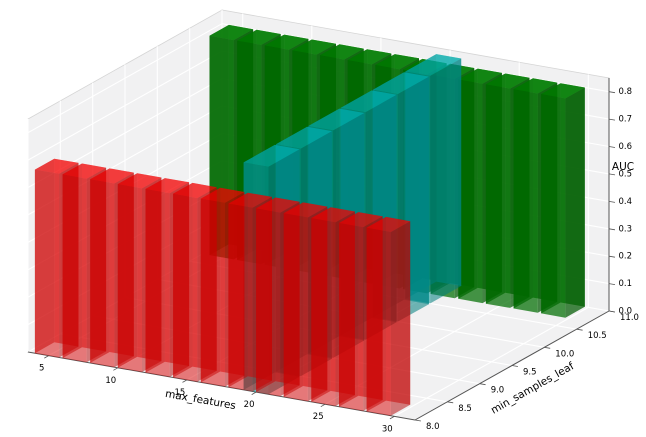  I want to click on svg-text: 9.5, so click(530, 373).